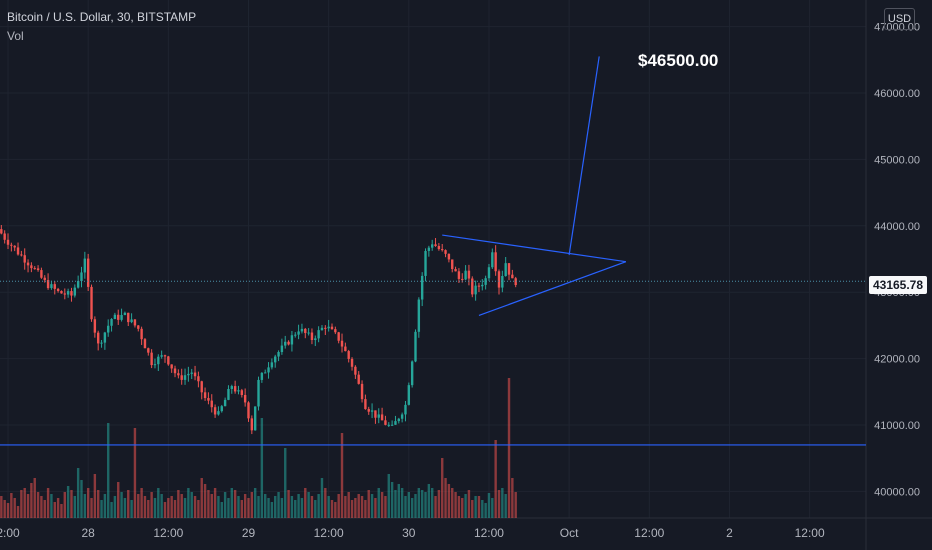 The height and width of the screenshot is (550, 932). What do you see at coordinates (897, 227) in the screenshot?
I see `price-axis-label: 44000.00` at bounding box center [897, 227].